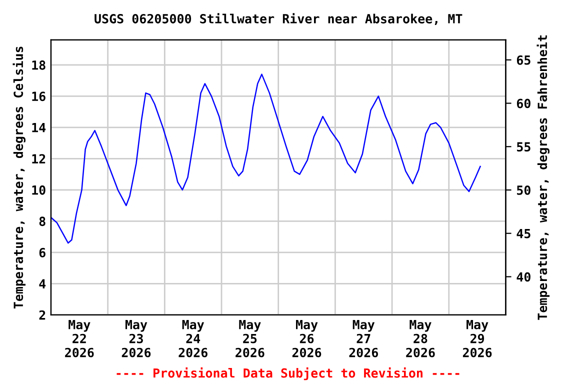 The width and height of the screenshot is (576, 384). Describe the element at coordinates (523, 103) in the screenshot. I see `y2-tick-label: 60` at that location.